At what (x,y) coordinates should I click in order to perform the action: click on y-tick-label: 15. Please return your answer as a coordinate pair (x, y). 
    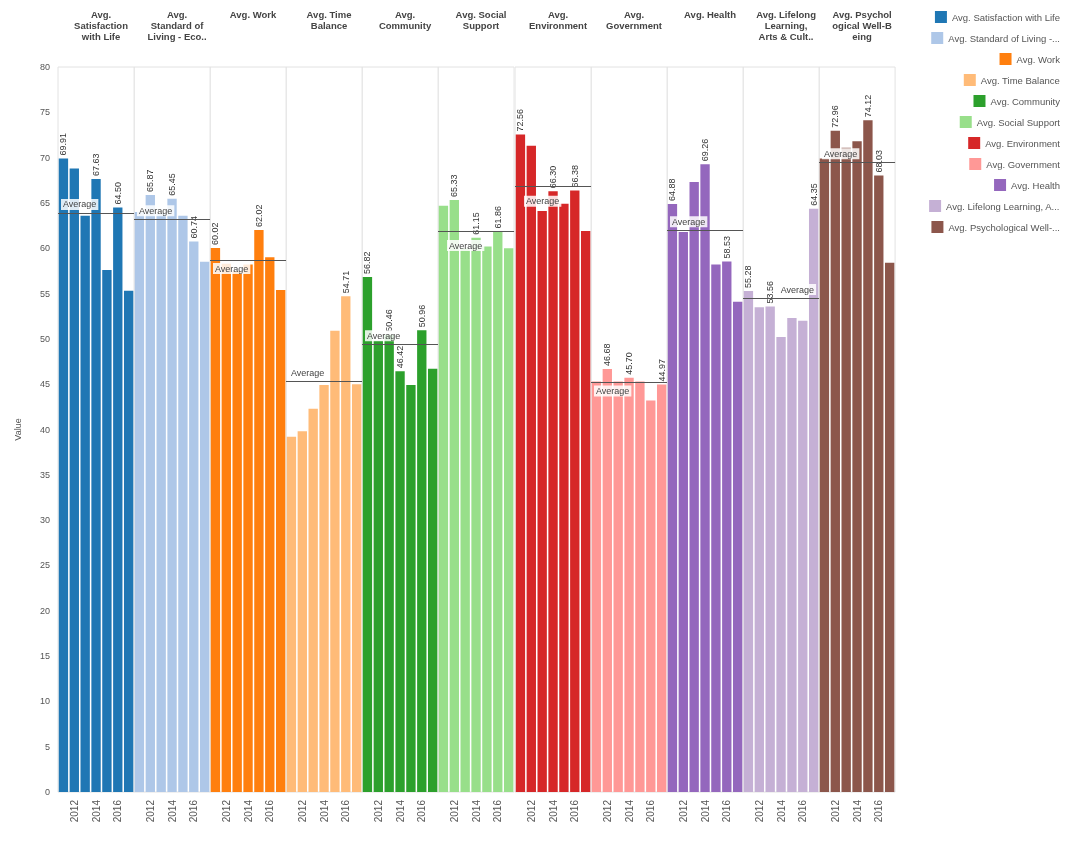
    Looking at the image, I should click on (44, 656).